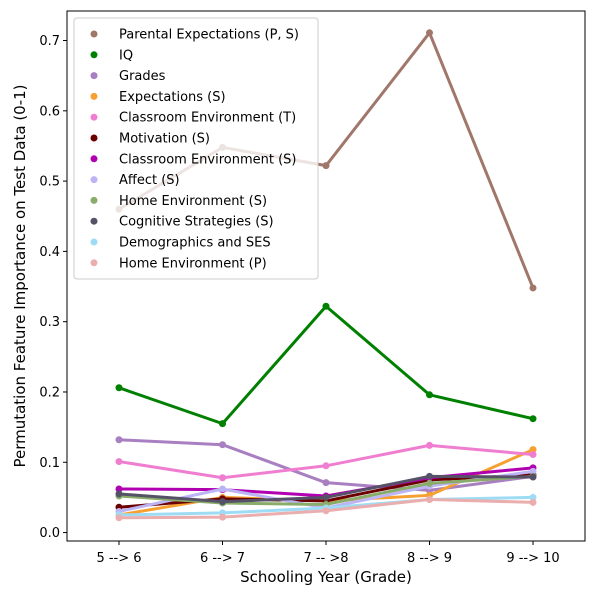  Describe the element at coordinates (193, 263) in the screenshot. I see `legend-label: Home Environment (P)` at that location.